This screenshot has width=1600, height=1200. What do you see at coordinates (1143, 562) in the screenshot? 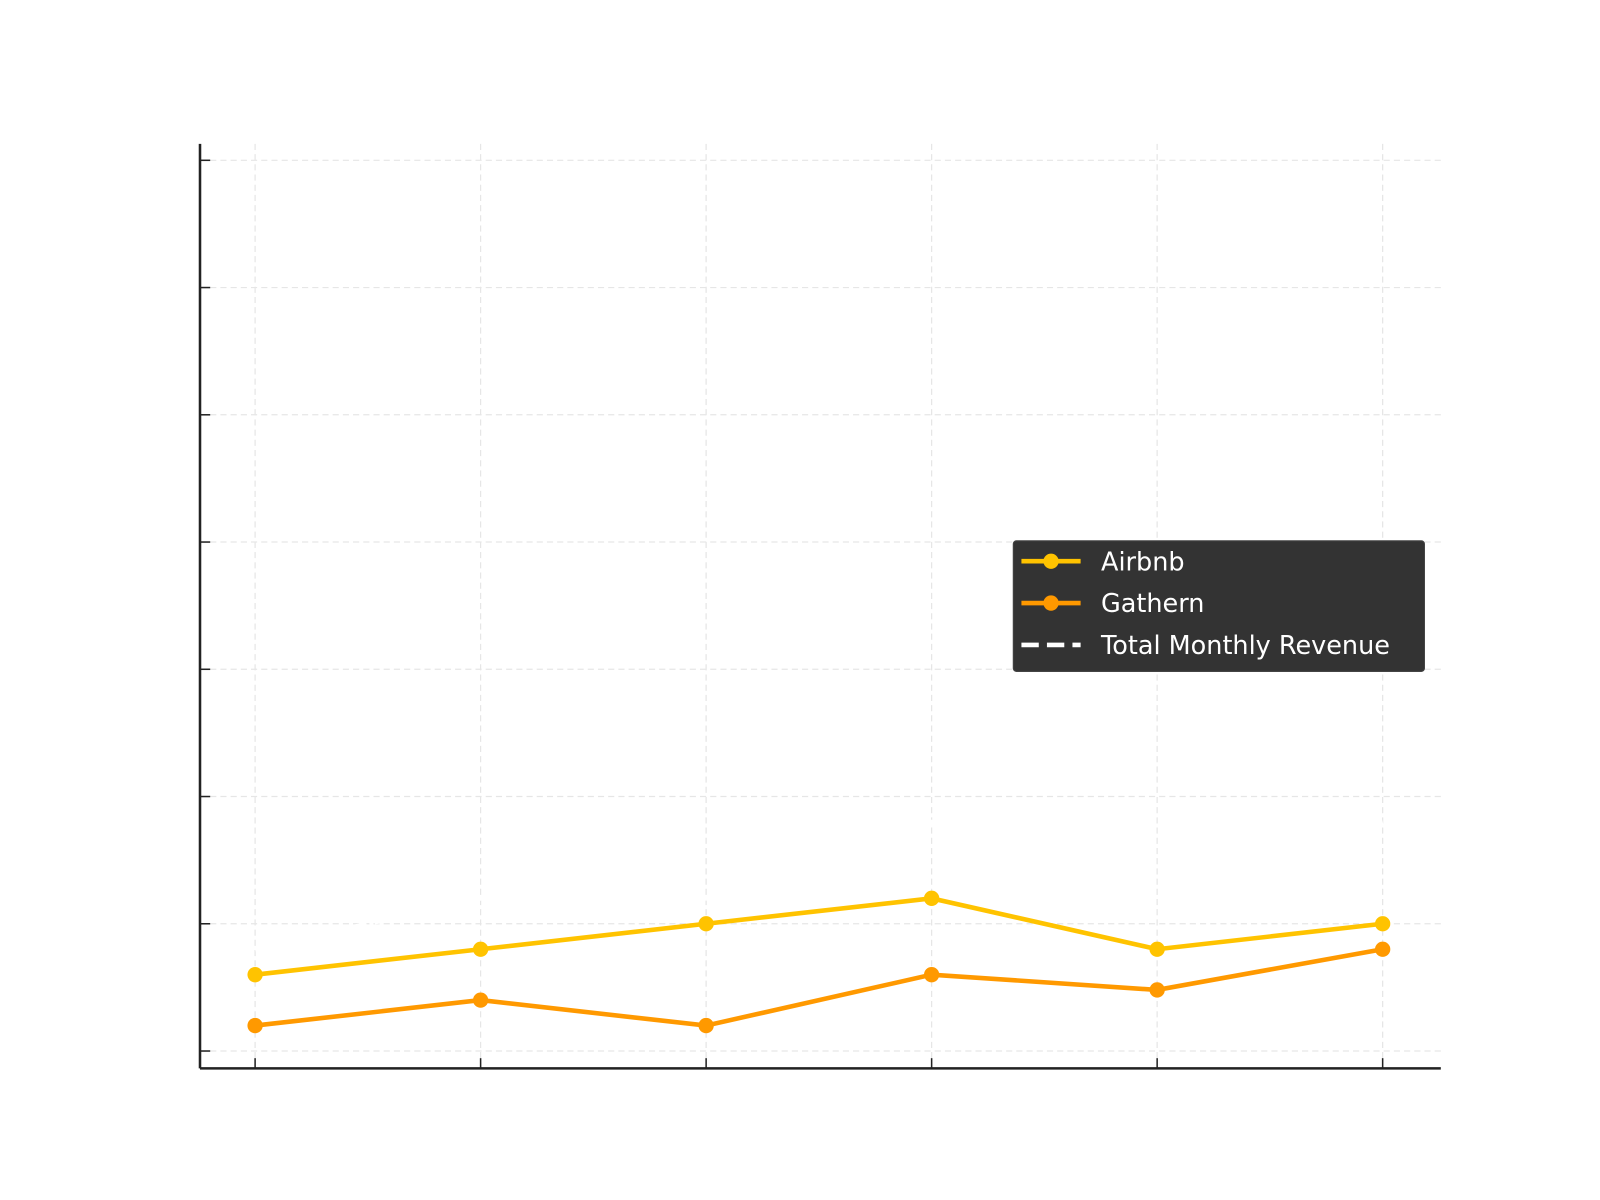
I see `legend-label: Airbnb` at bounding box center [1143, 562].